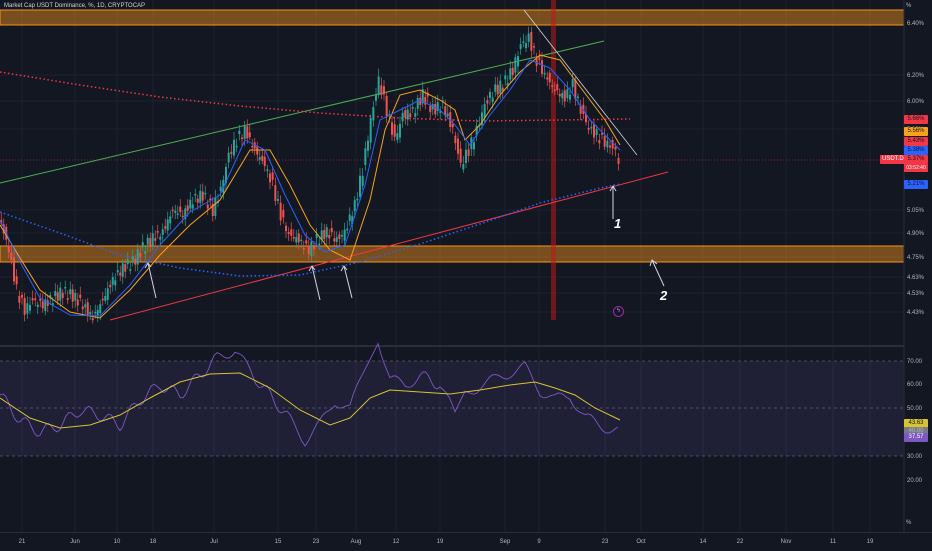 This screenshot has height=551, width=932. Describe the element at coordinates (618, 311) in the screenshot. I see `flash-icon: ϟ` at that location.